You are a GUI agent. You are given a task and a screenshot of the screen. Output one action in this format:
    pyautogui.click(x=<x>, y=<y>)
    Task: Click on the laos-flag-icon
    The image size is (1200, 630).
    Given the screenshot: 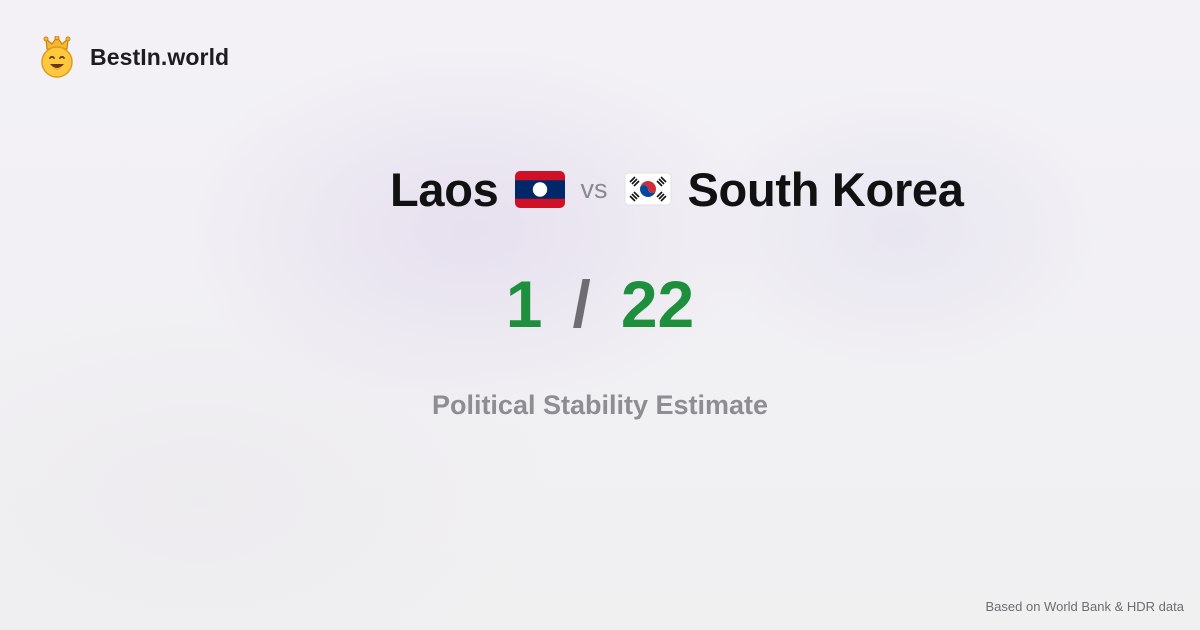 What is the action you would take?
    pyautogui.click(x=539, y=189)
    